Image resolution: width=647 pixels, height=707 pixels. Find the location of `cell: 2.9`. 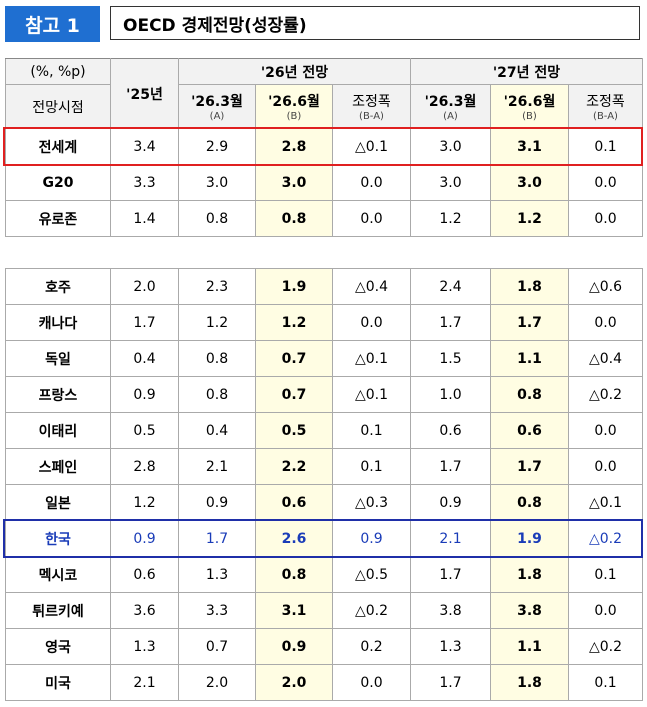

cell: 2.9 is located at coordinates (217, 146).